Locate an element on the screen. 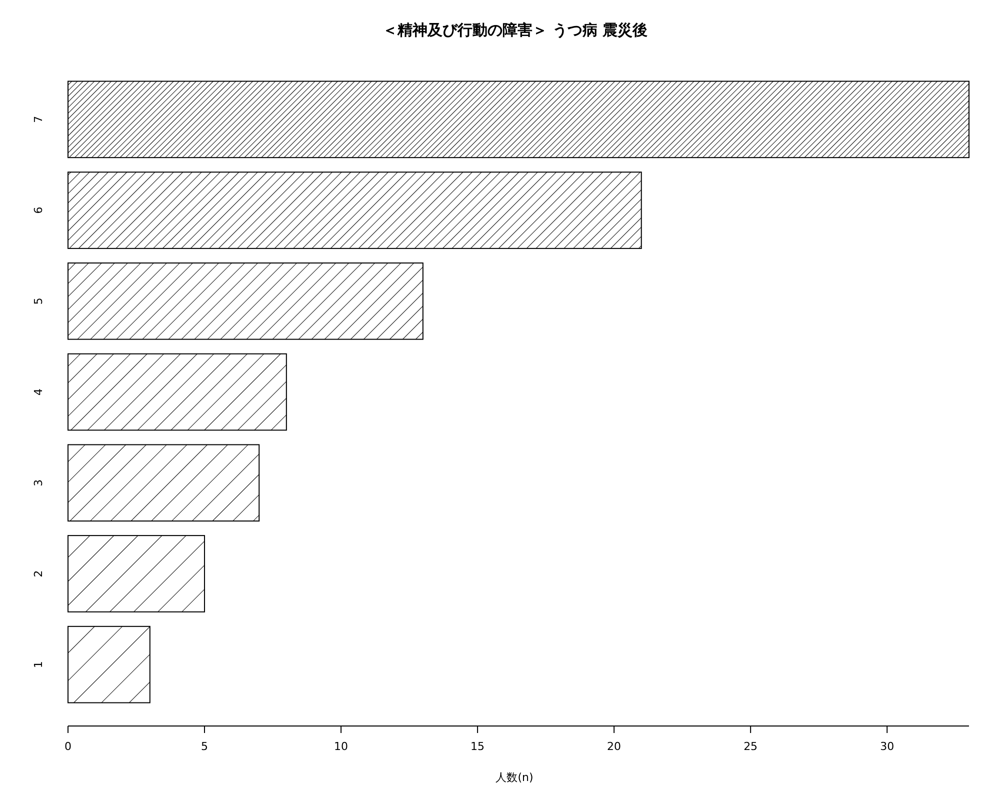  x-tick-label: 10 is located at coordinates (341, 746).